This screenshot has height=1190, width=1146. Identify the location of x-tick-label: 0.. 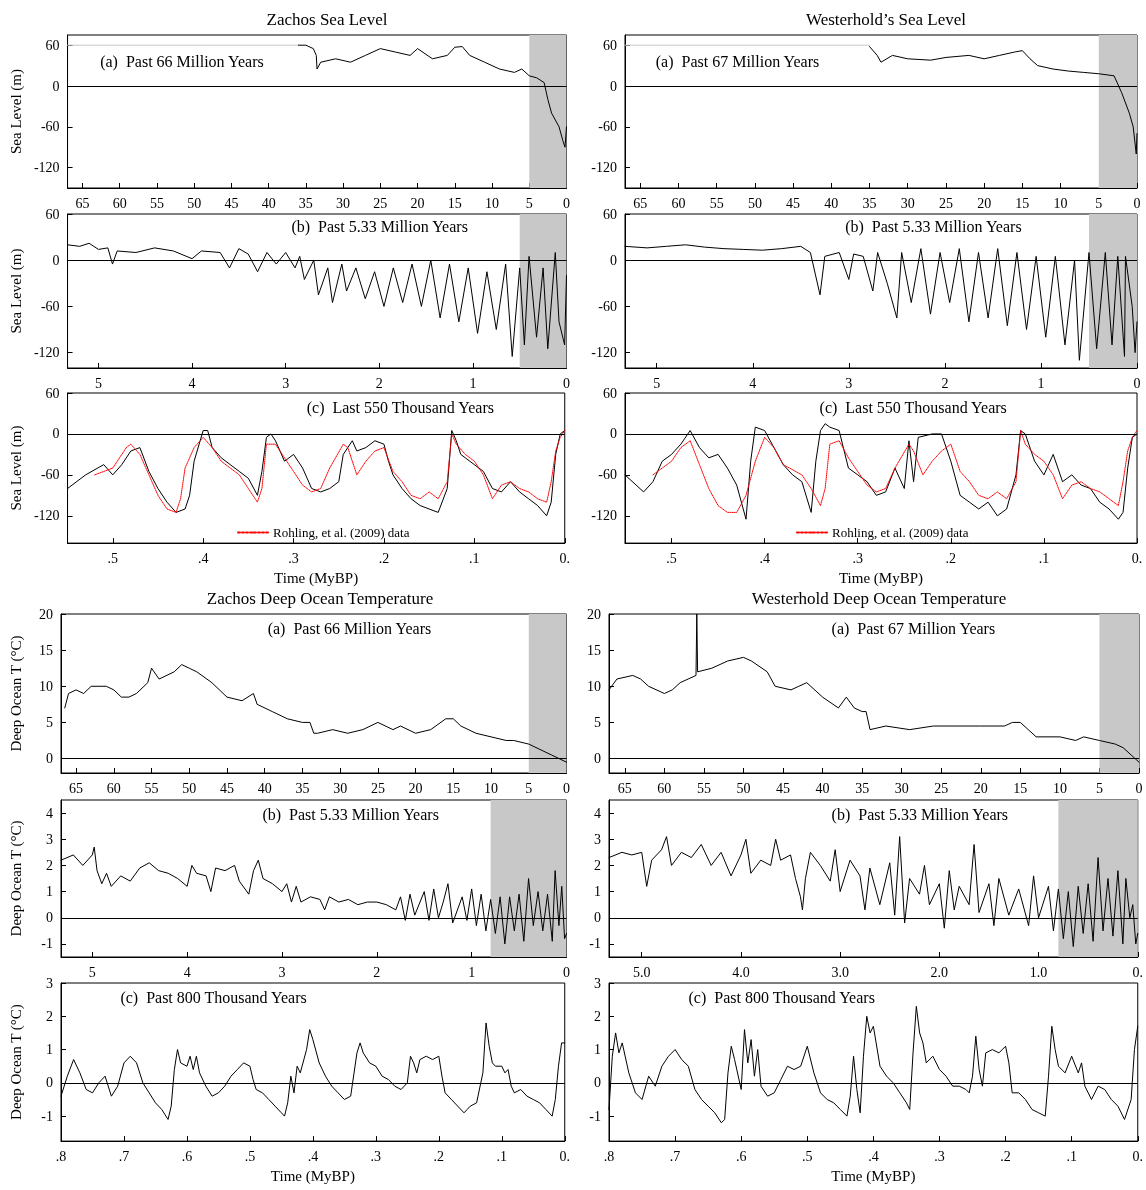
(1137, 558).